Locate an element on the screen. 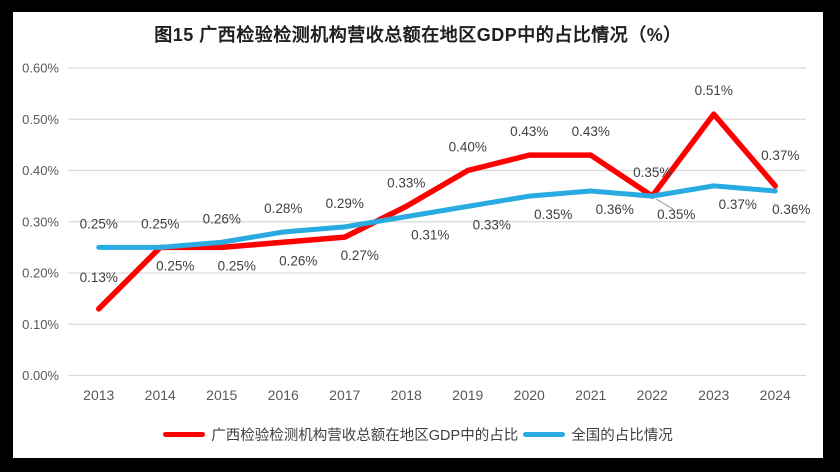 This screenshot has height=472, width=840. legend-item-guangxi: 广西检验检测机构营收总额在地区GDP中的占比 is located at coordinates (340, 434).